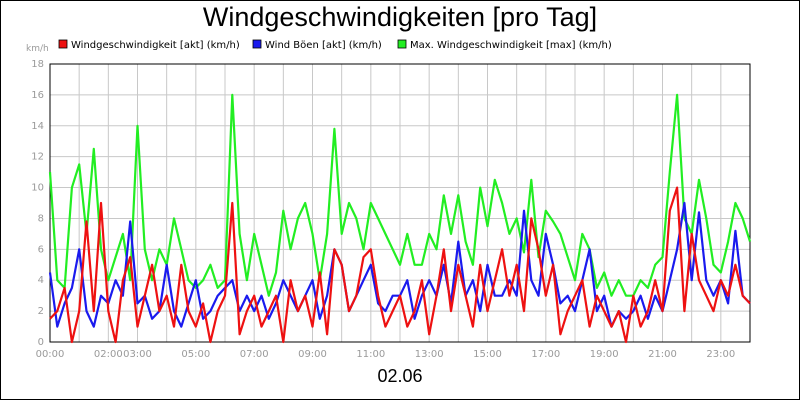  I want to click on legend-label: Max. Windgeschwindigkeit [max] (km/h), so click(511, 45).